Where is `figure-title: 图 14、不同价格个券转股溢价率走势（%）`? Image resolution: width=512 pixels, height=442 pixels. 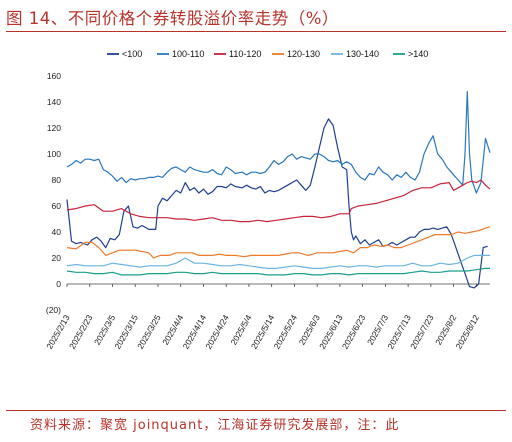
figure-title: 图 14、不同价格个券转股溢价率走势（%） is located at coordinates (172, 18).